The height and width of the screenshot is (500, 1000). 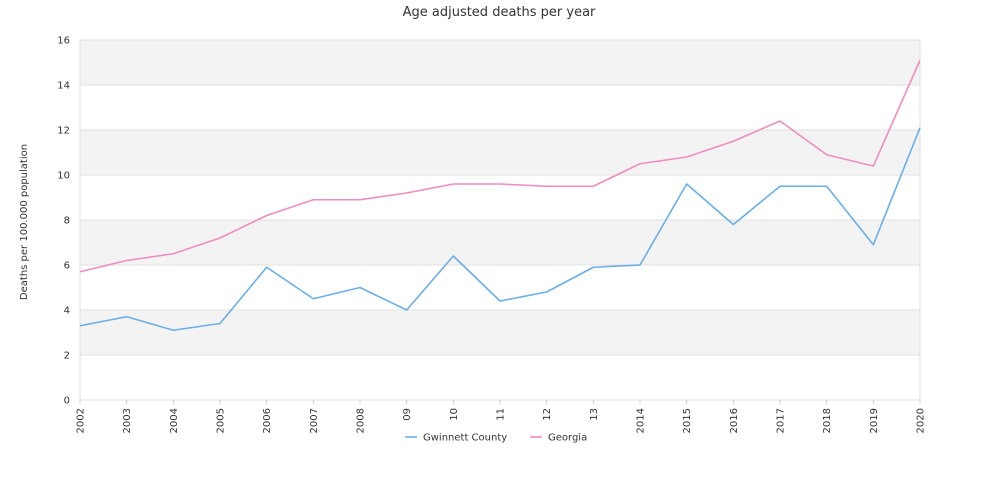 I want to click on x-tick-label: 2017, so click(x=781, y=420).